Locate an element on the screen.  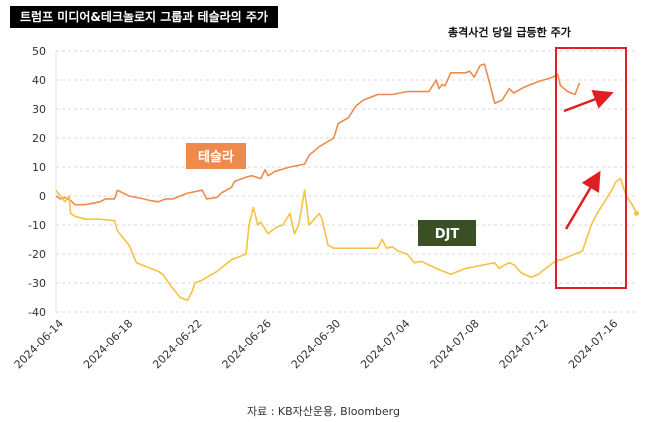
y-tick-label: 40 is located at coordinates (39, 80).